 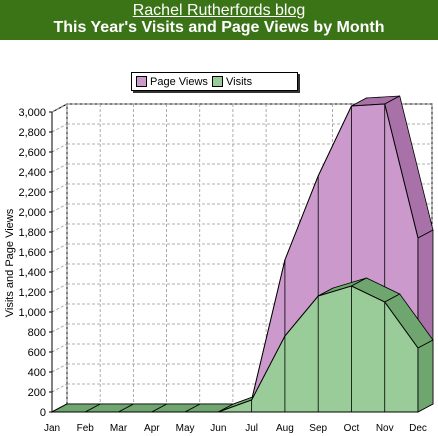 What do you see at coordinates (119, 428) in the screenshot?
I see `x-tick-label-mar: Mar` at bounding box center [119, 428].